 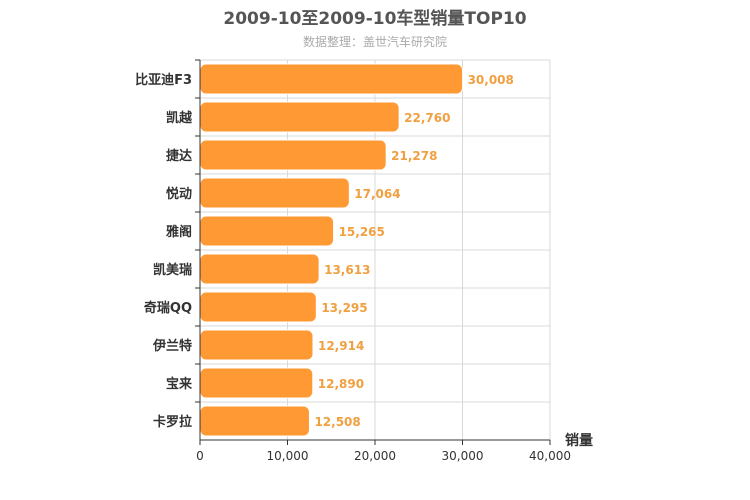 What do you see at coordinates (463, 456) in the screenshot?
I see `x-tick-label: 30,000` at bounding box center [463, 456].